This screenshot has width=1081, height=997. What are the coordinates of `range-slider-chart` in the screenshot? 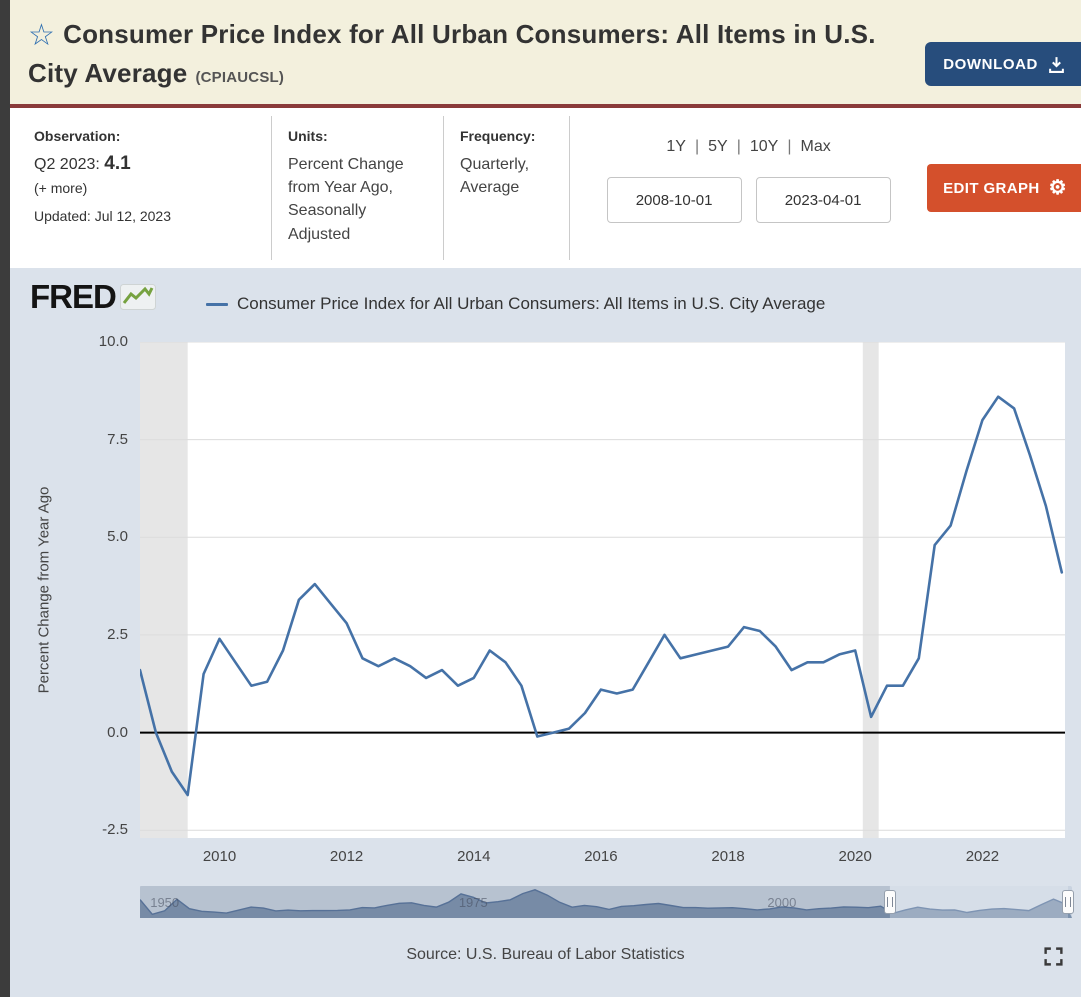 It's located at (606, 902).